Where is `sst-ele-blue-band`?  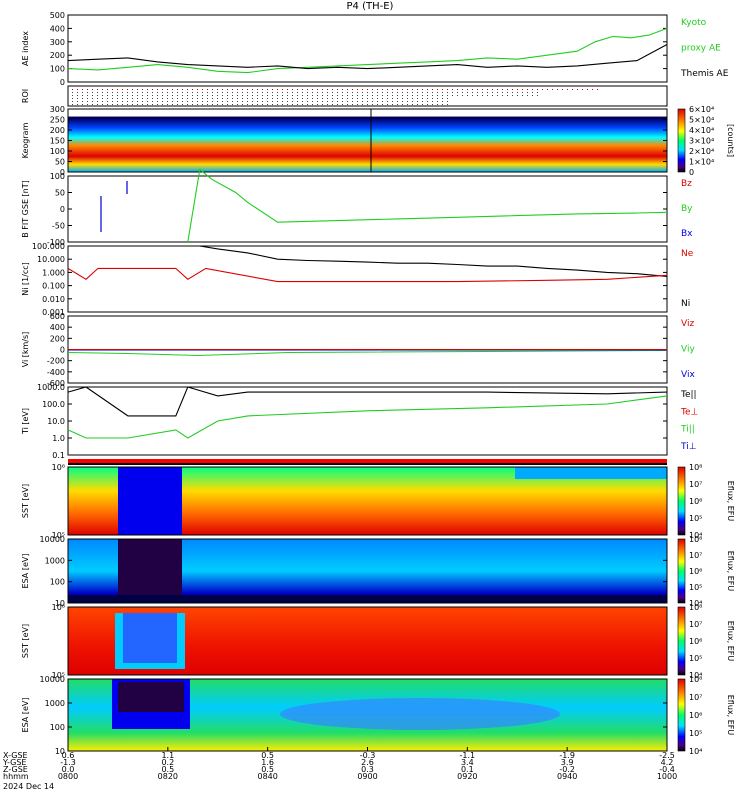 sst-ele-blue-band is located at coordinates (150, 638).